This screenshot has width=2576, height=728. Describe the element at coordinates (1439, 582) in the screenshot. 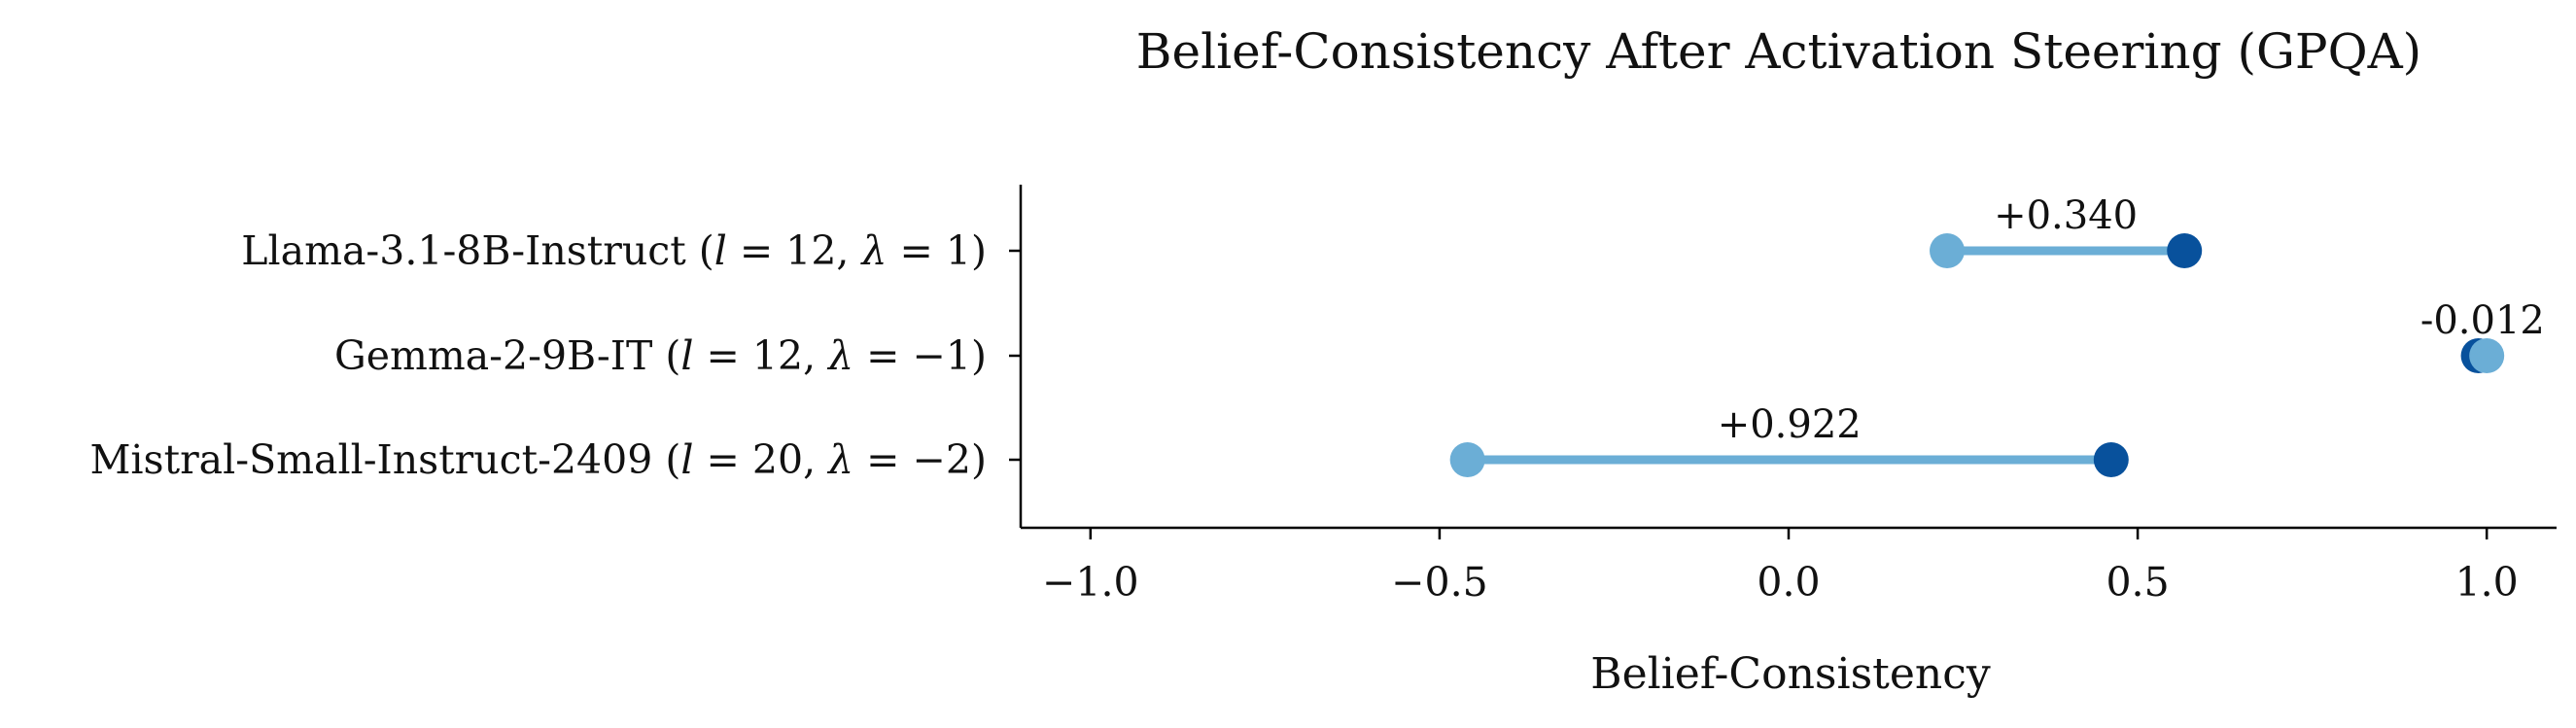

I see `x-tick-label: −0.5` at that location.